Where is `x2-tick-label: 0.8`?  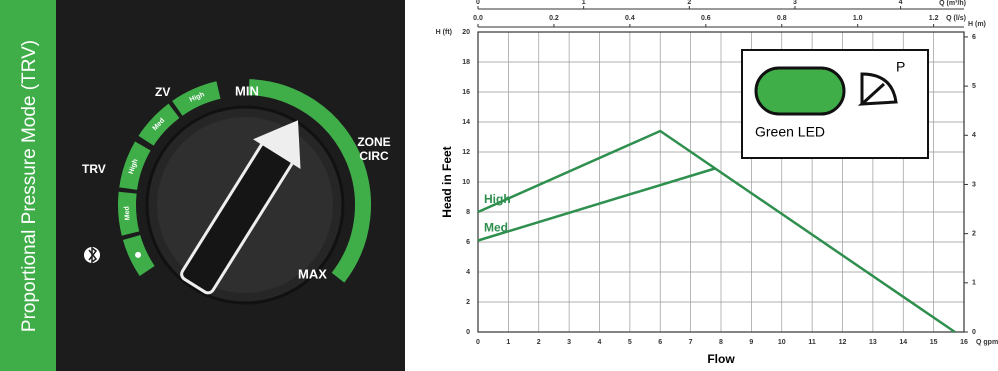 x2-tick-label: 0.8 is located at coordinates (782, 18).